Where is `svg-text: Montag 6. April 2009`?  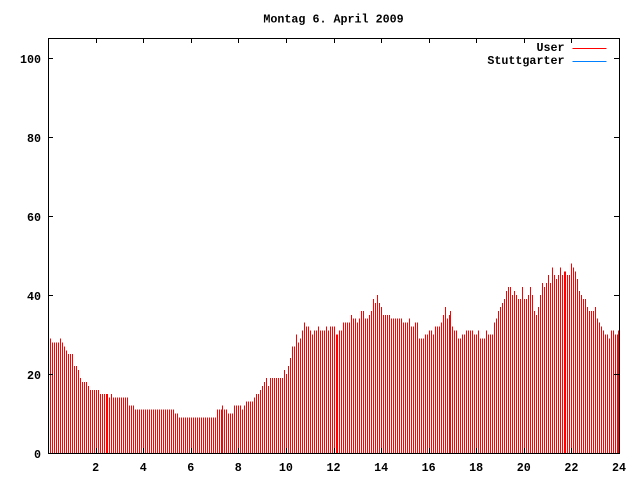 svg-text: Montag 6. April 2009 is located at coordinates (333, 19).